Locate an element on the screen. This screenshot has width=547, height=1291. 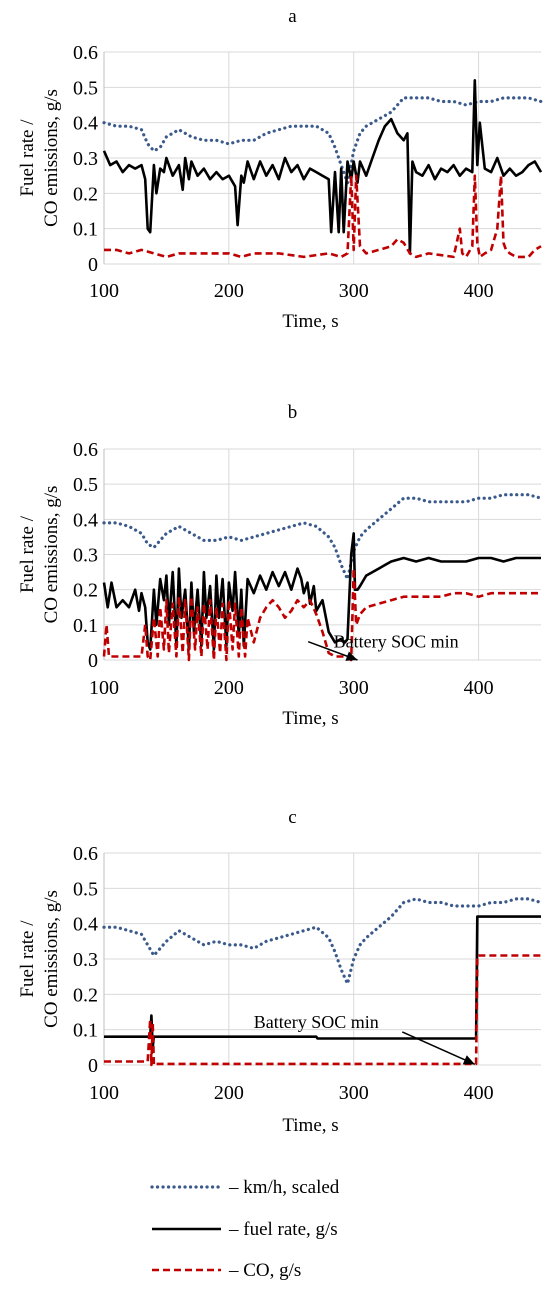
panel-title: b is located at coordinates (293, 412).